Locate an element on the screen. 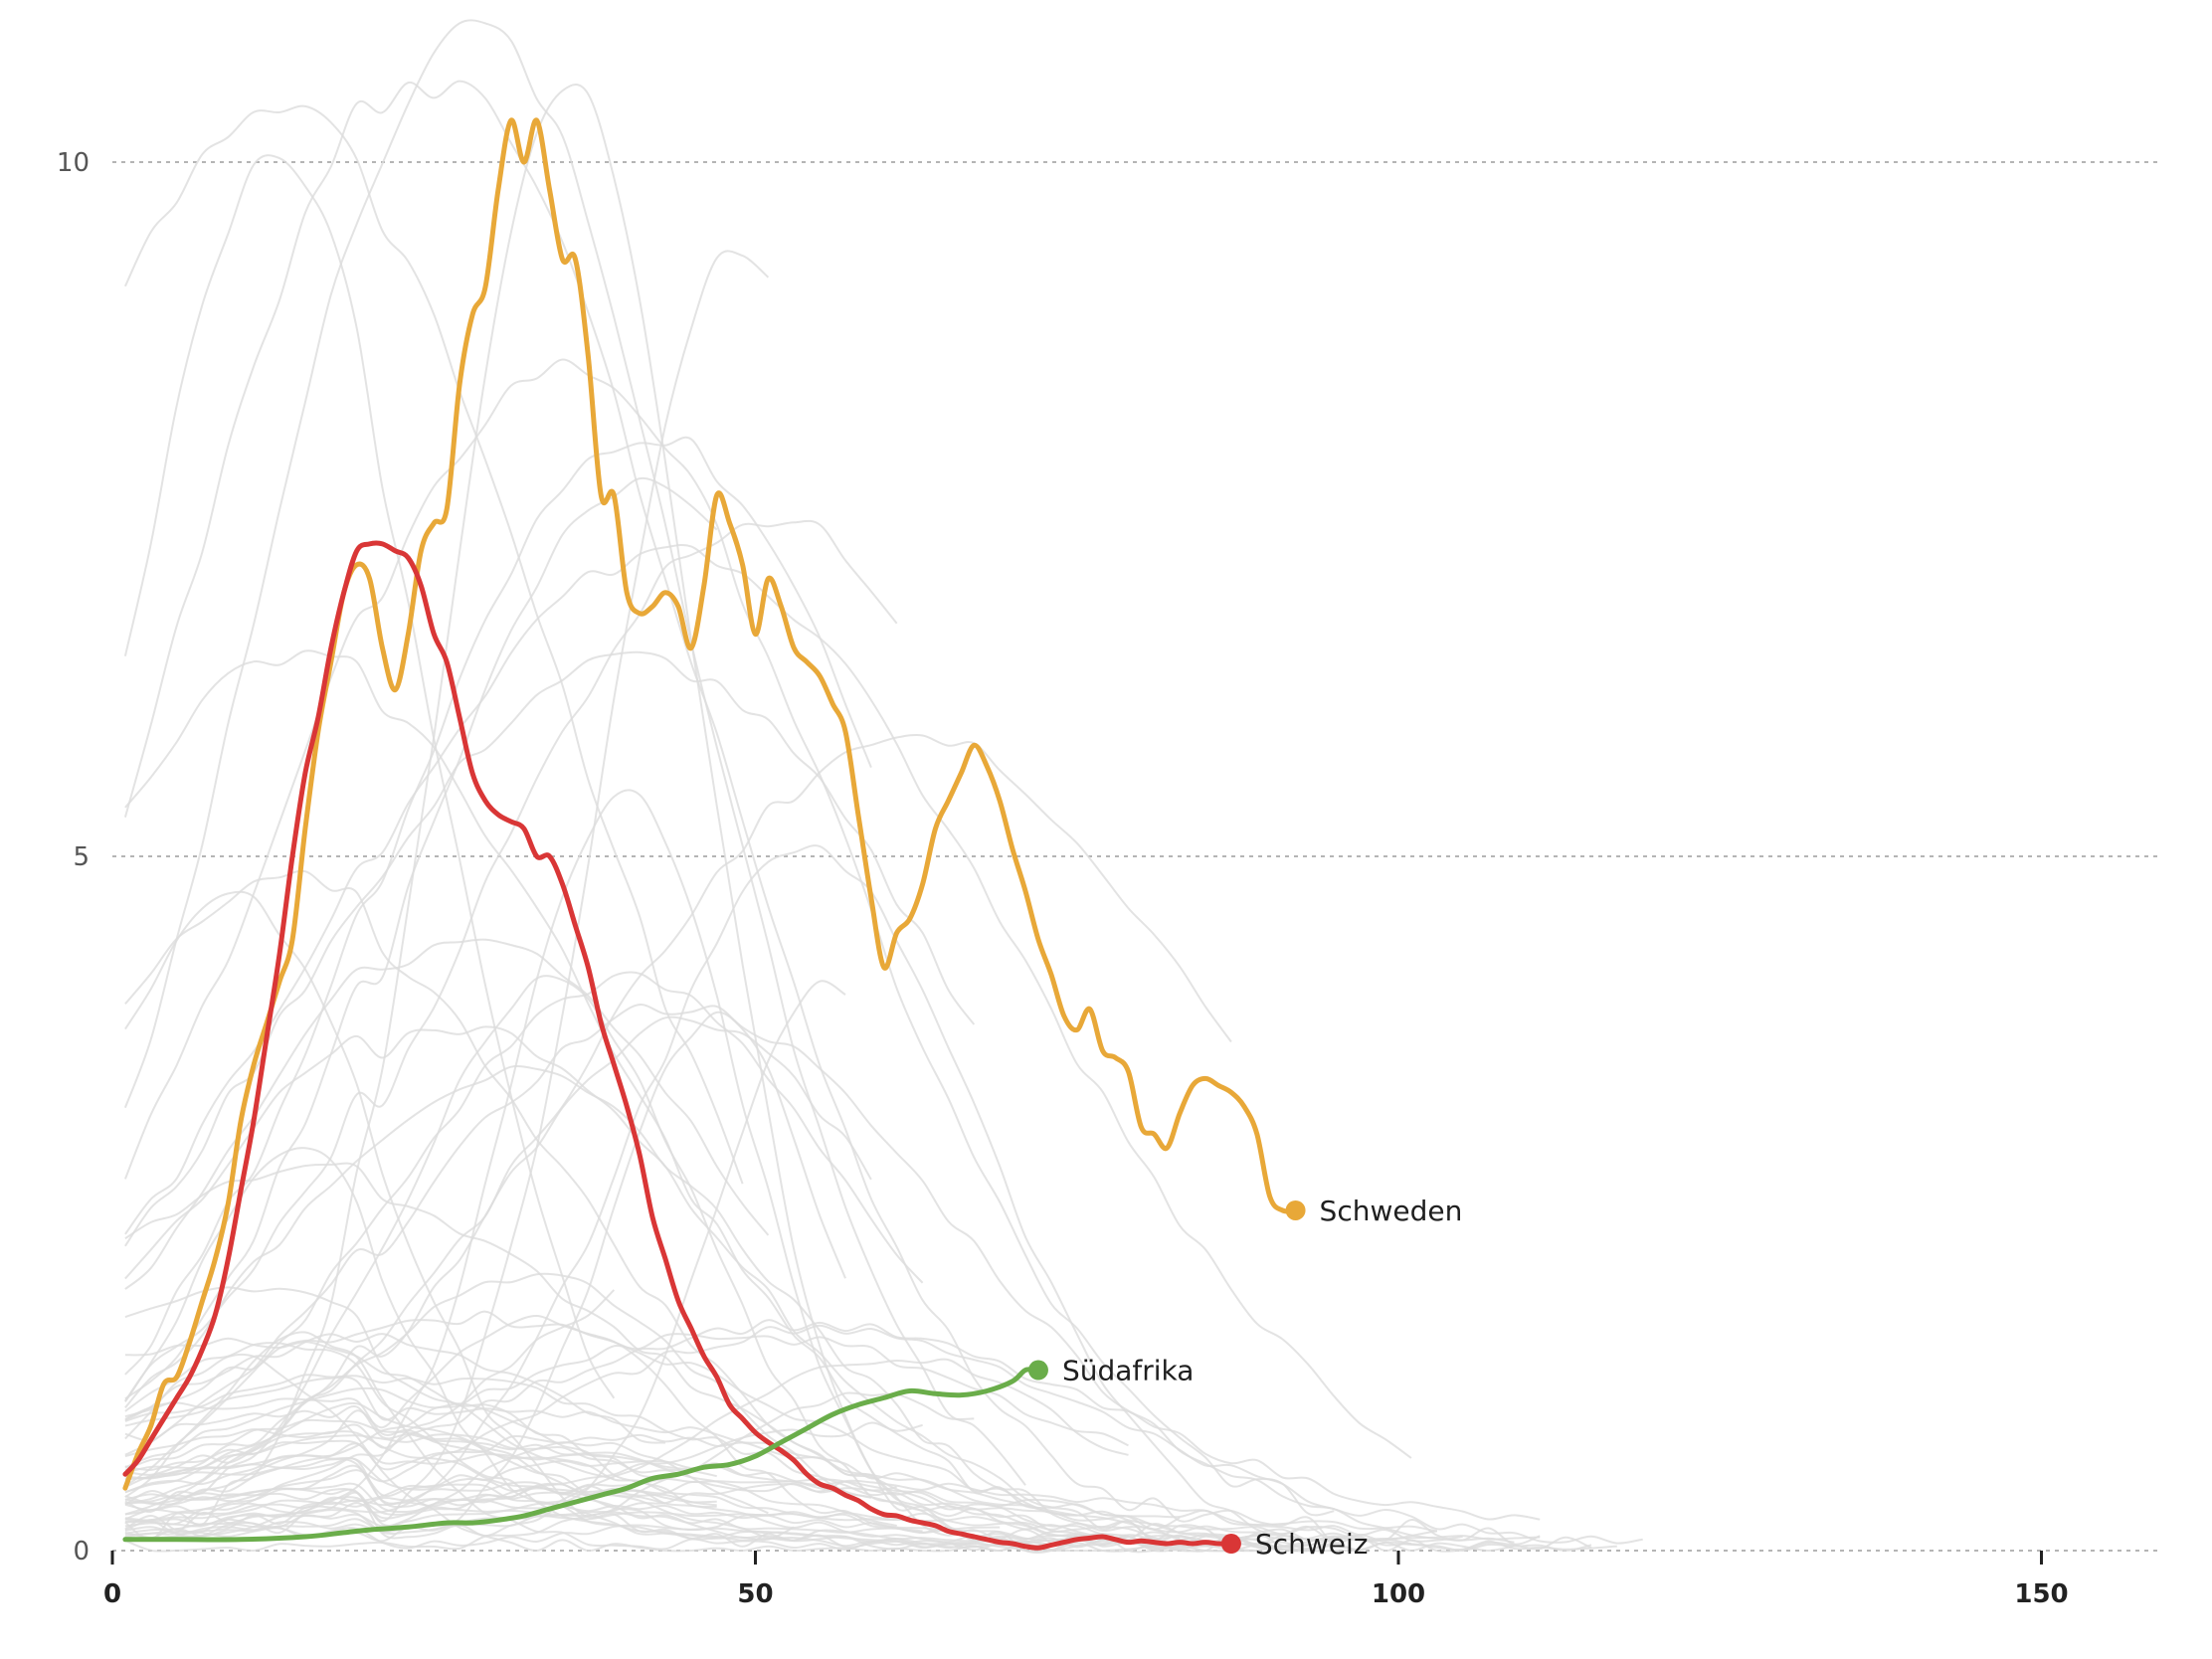 The height and width of the screenshot is (1659, 2212). series-label: Südafrika is located at coordinates (1128, 1371).